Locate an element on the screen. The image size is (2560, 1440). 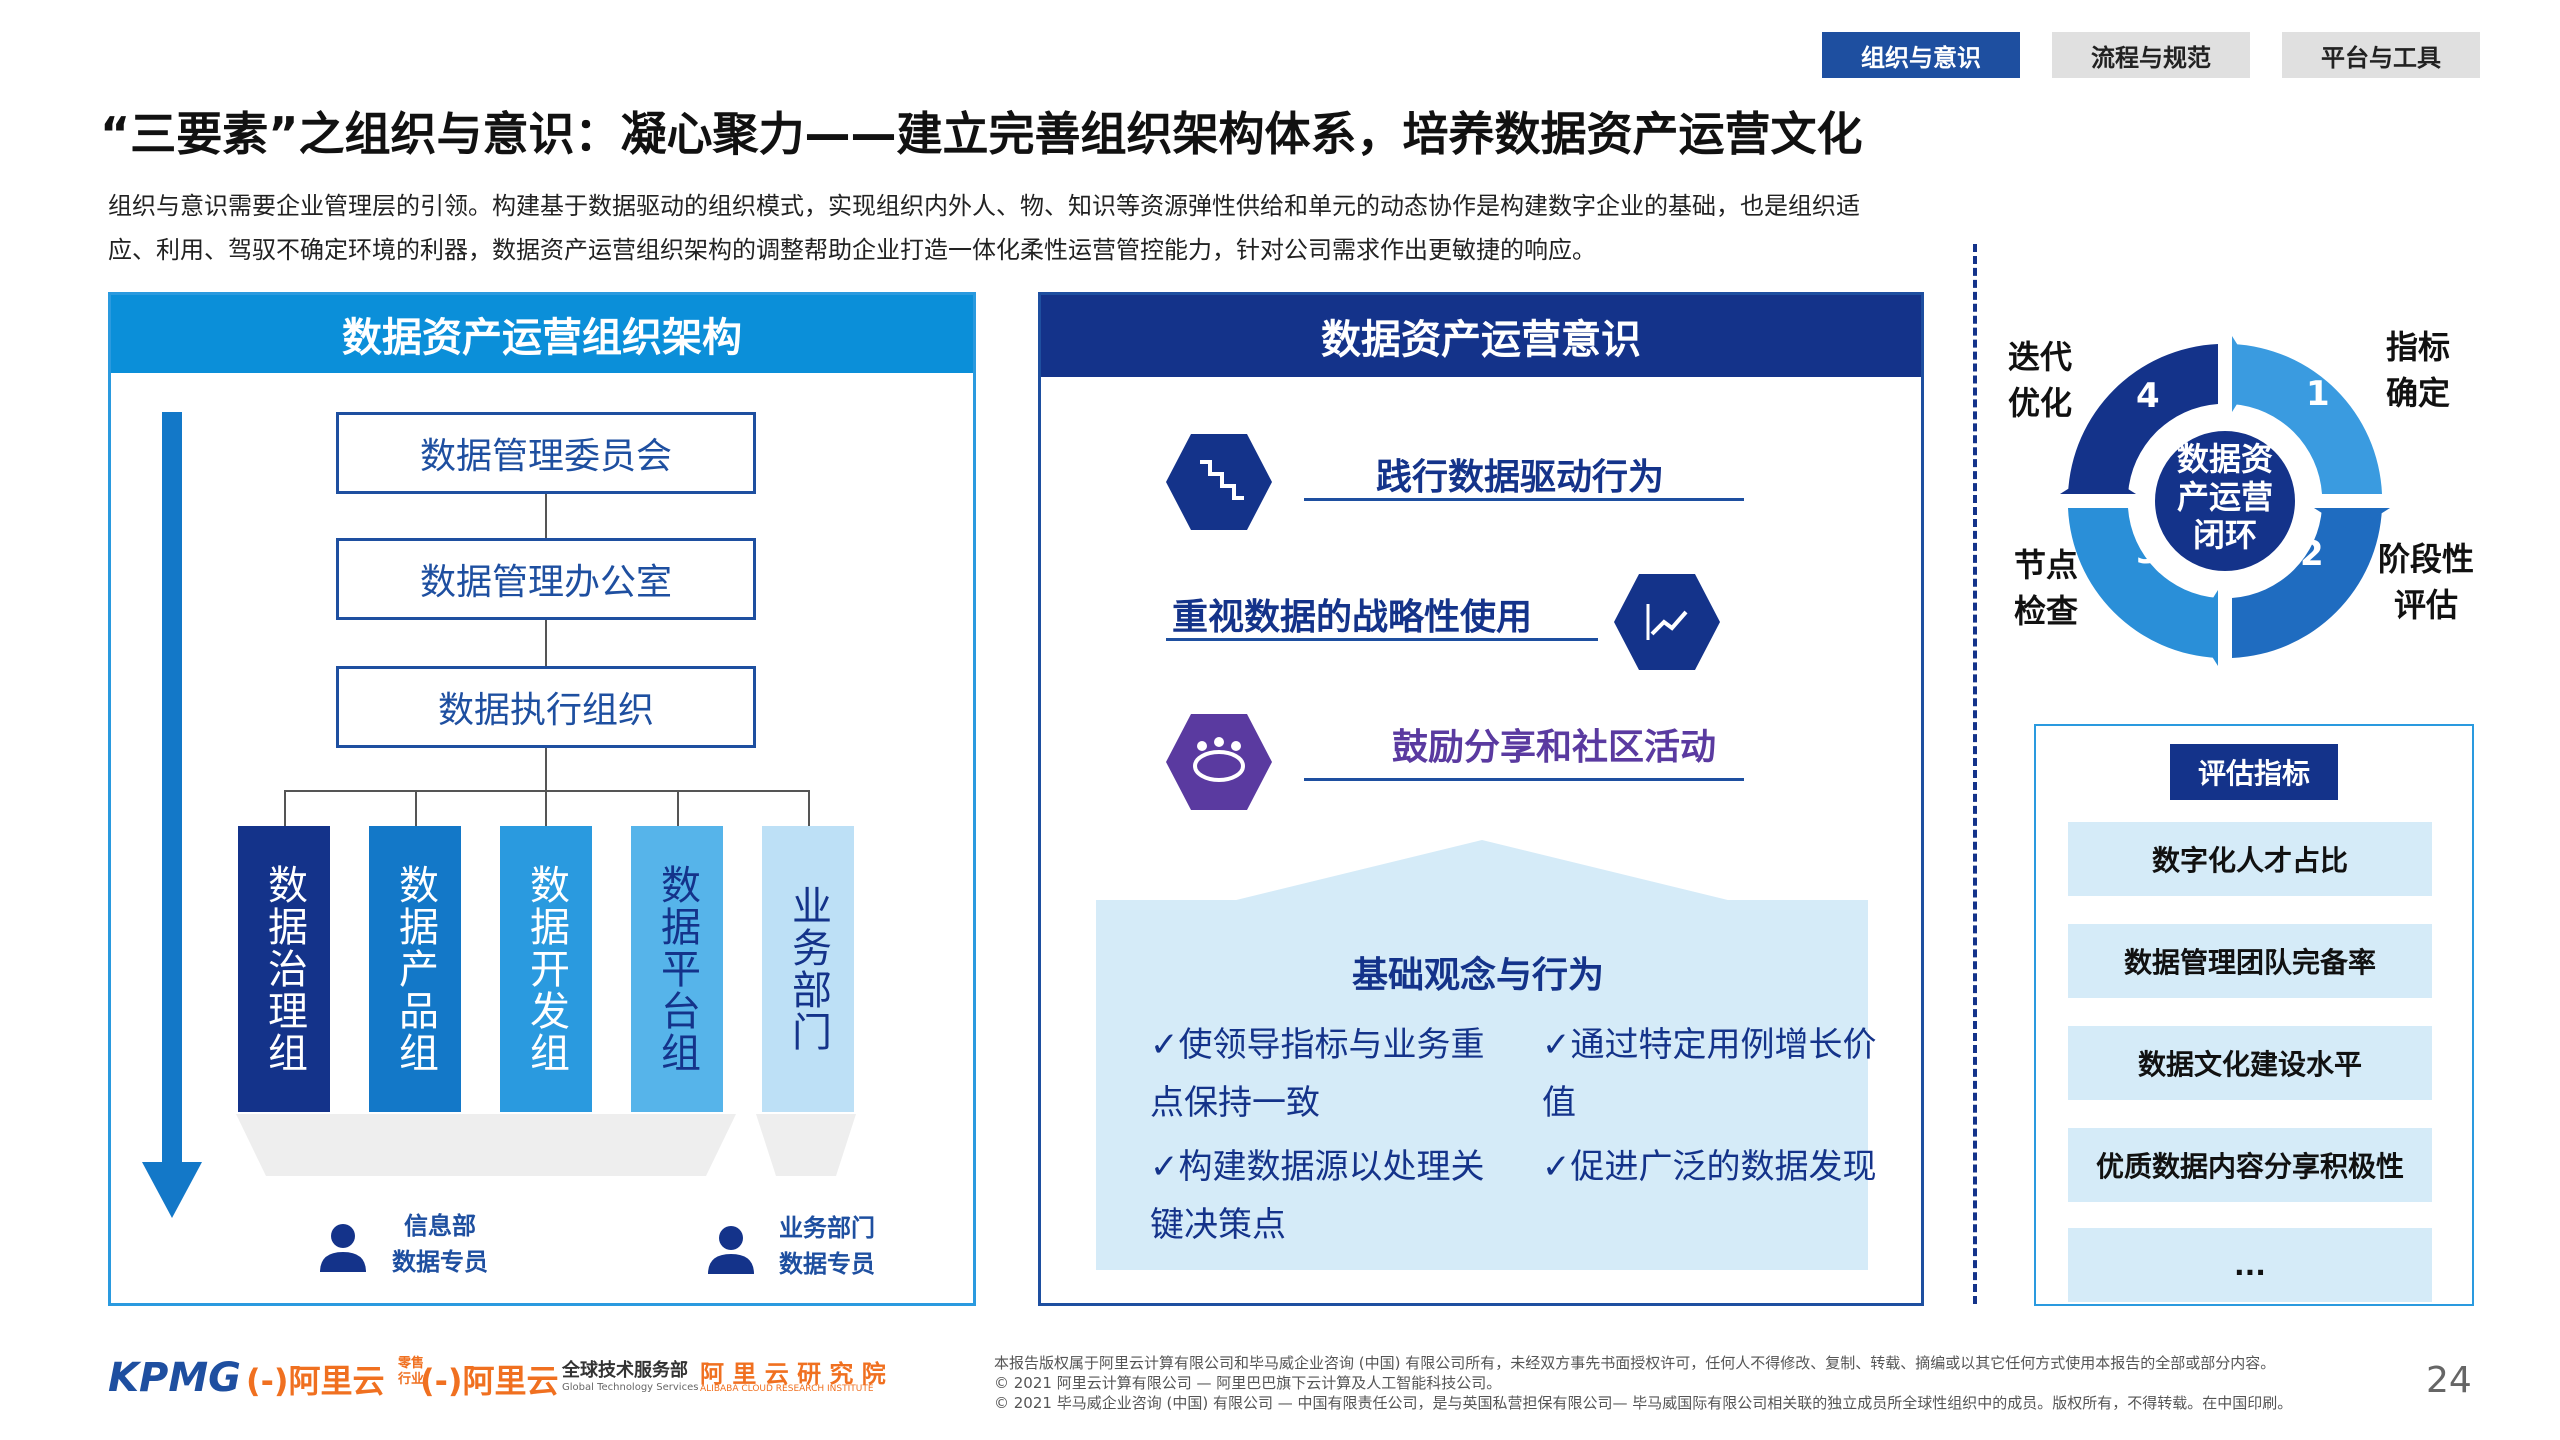
tab-process-standards: 流程与规范 is located at coordinates (2151, 55).